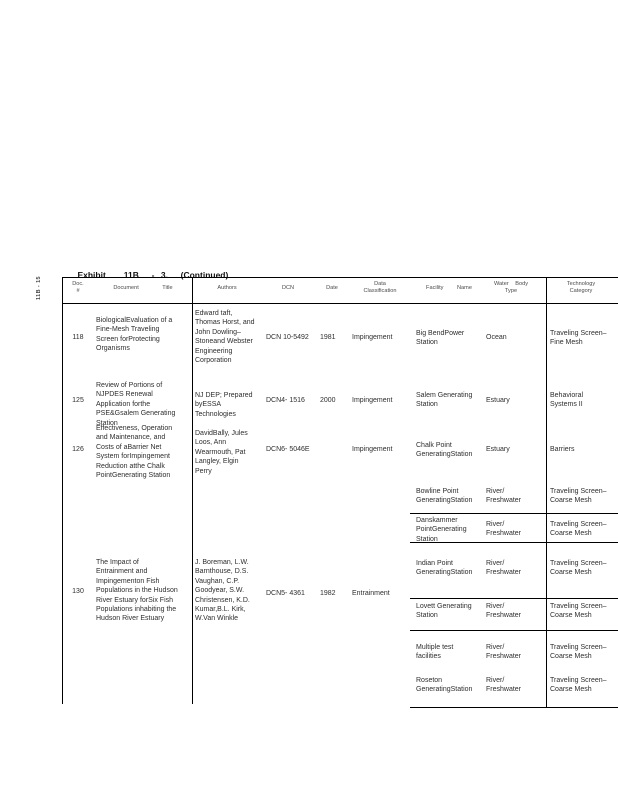  I want to click on header-bottom-border, so click(340, 303).